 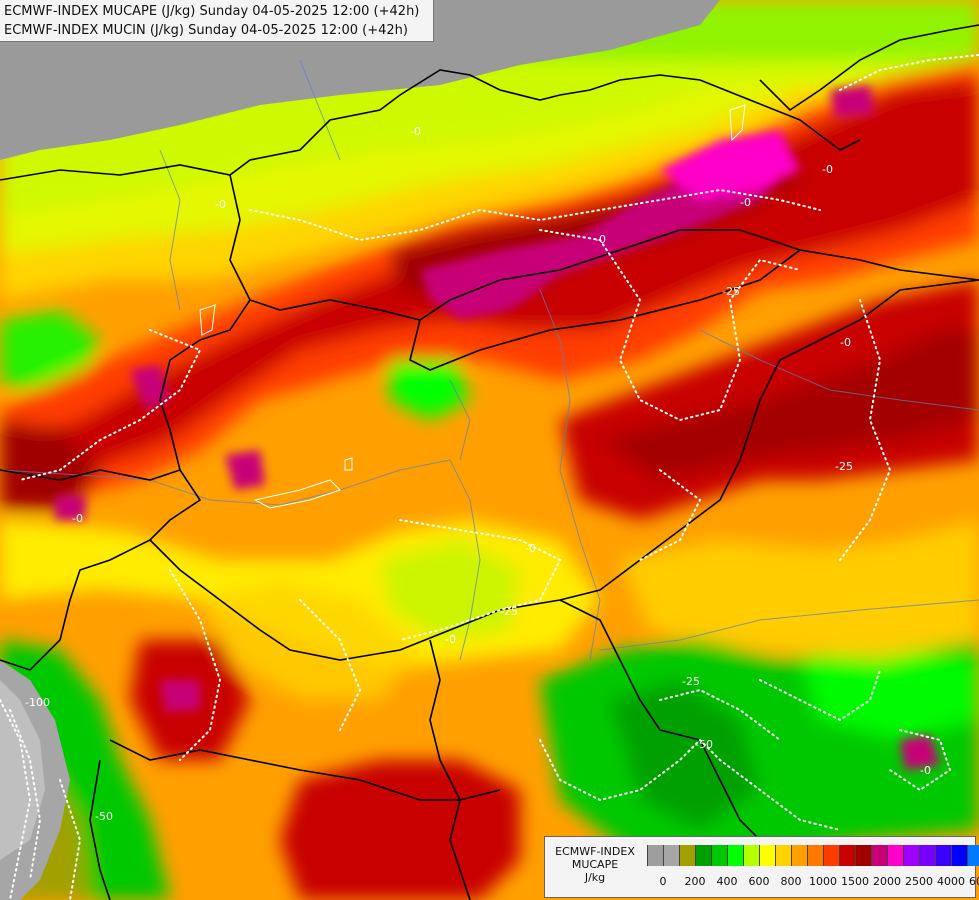 What do you see at coordinates (595, 877) in the screenshot?
I see `legend-unit: J/kg` at bounding box center [595, 877].